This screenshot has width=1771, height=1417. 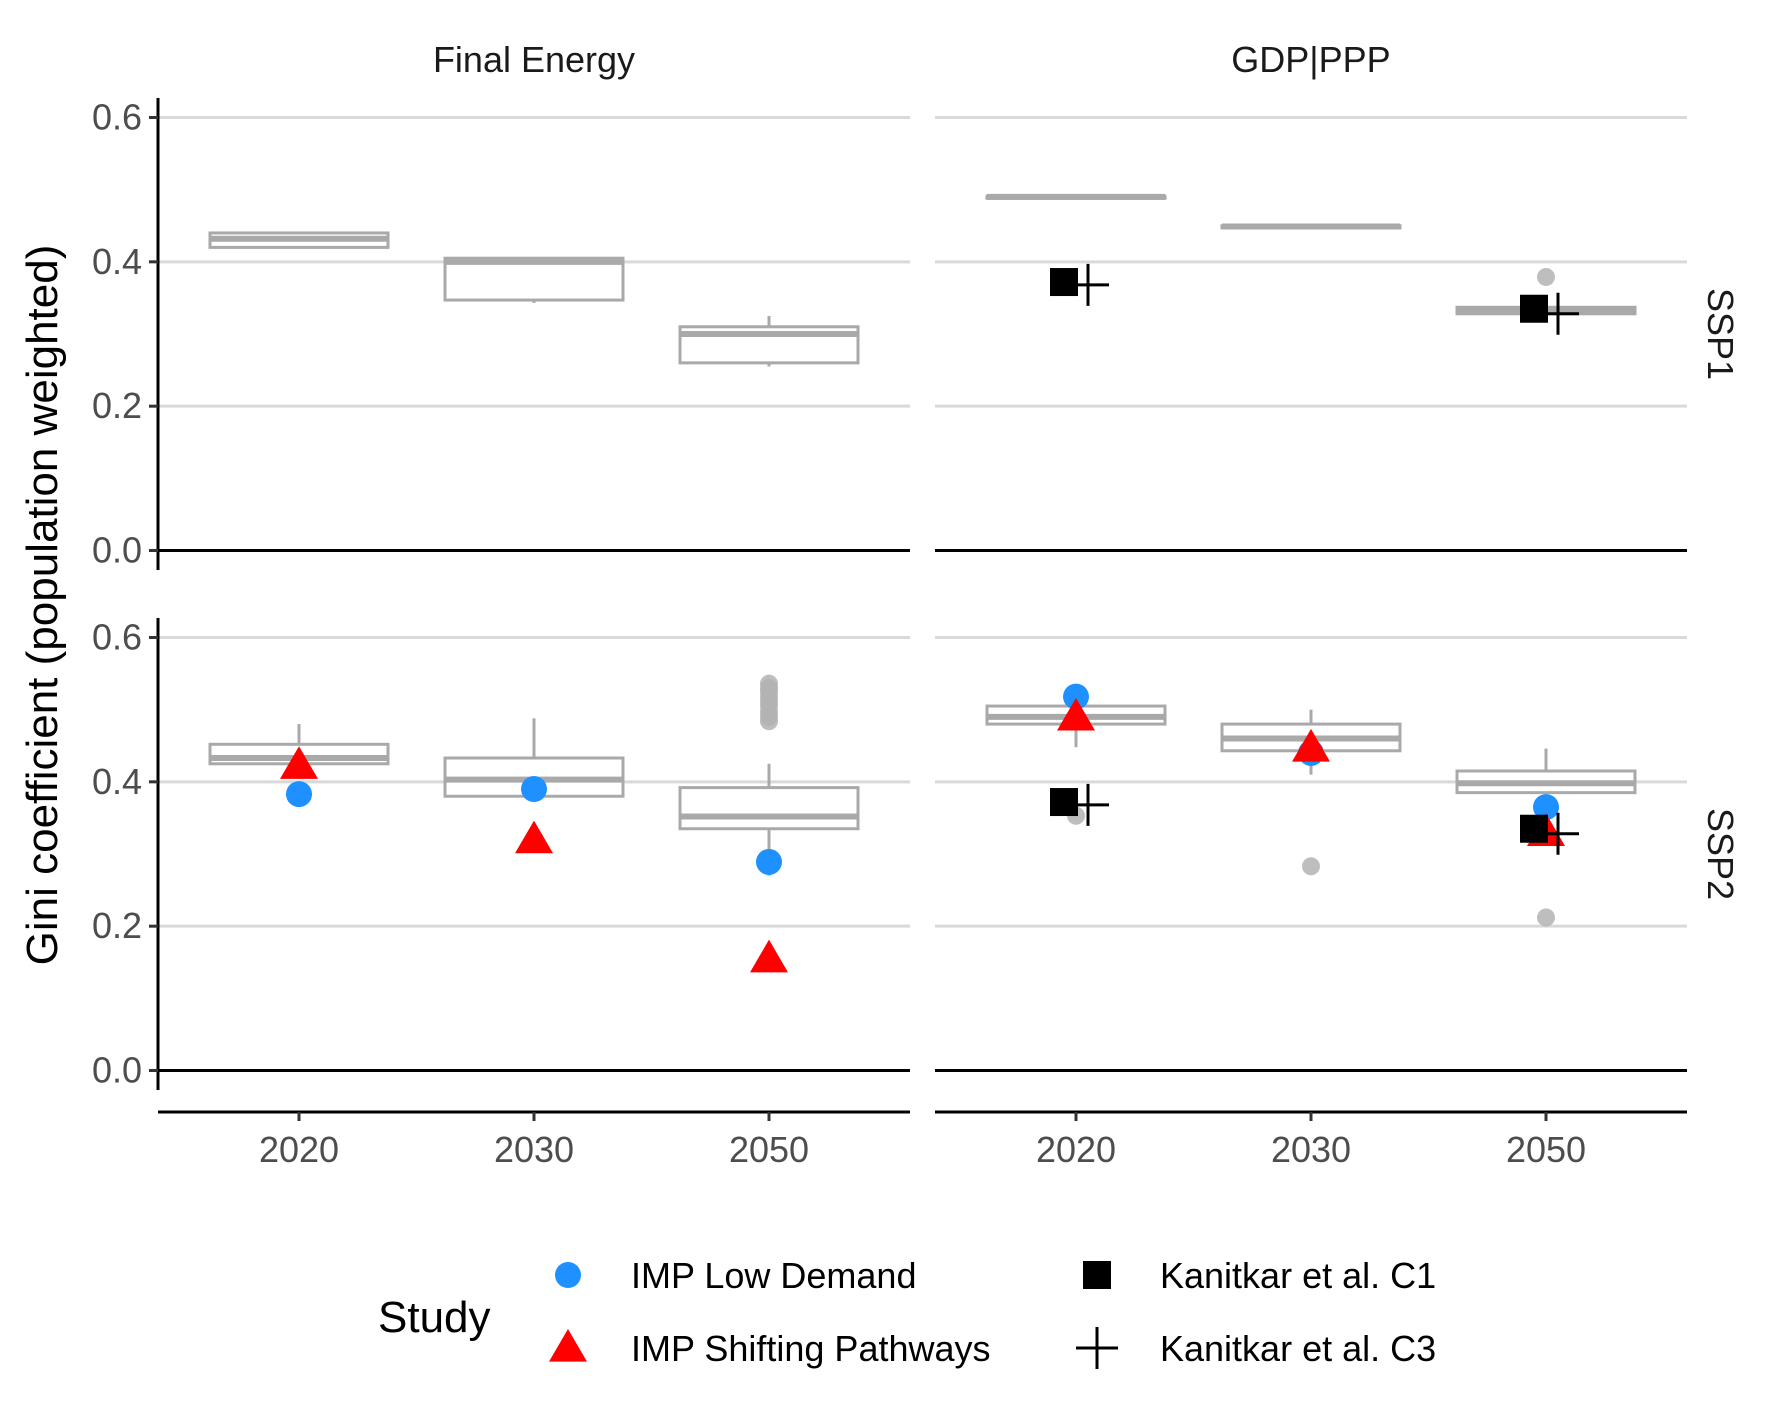 What do you see at coordinates (1298, 1275) in the screenshot?
I see `legend-label: Kanitkar et al. C1` at bounding box center [1298, 1275].